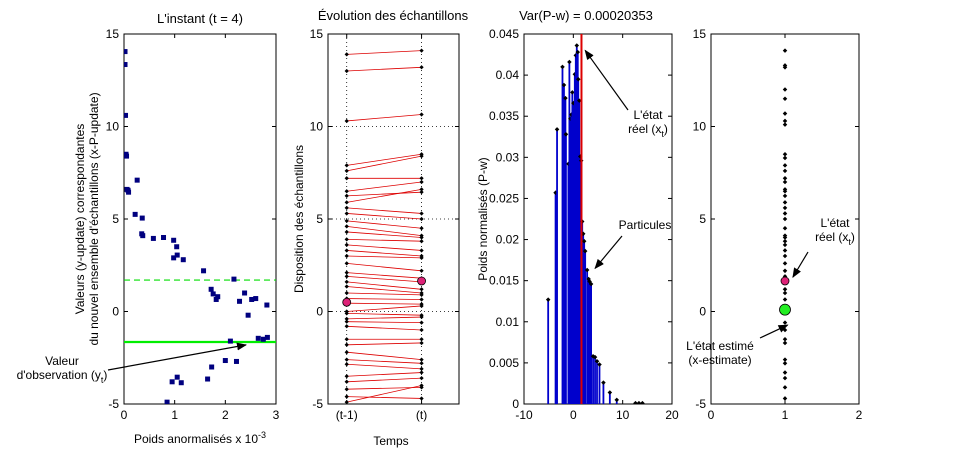 The image size is (965, 454). I want to click on annotation-estimate-line: L'état estimé, so click(720, 346).